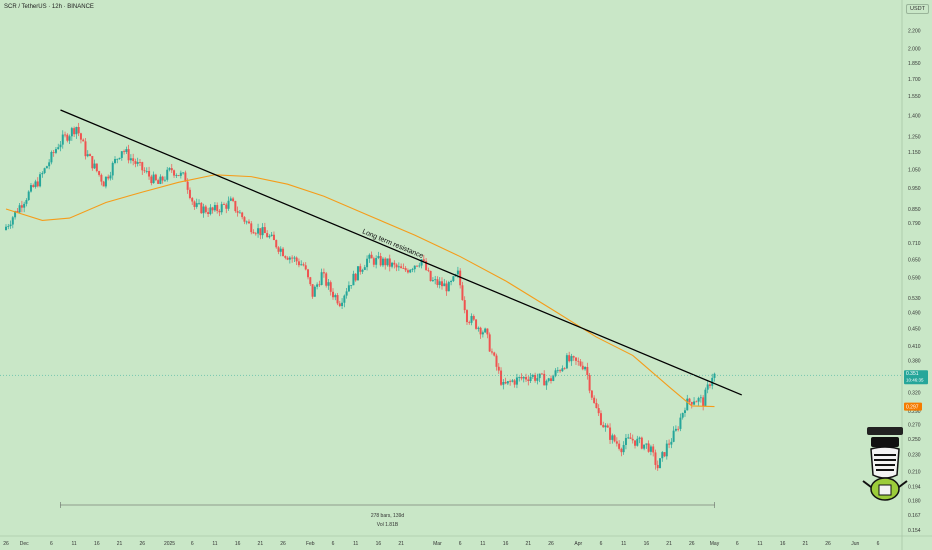 The image size is (932, 550). What do you see at coordinates (914, 64) in the screenshot?
I see `y-tick-label: 1.850` at bounding box center [914, 64].